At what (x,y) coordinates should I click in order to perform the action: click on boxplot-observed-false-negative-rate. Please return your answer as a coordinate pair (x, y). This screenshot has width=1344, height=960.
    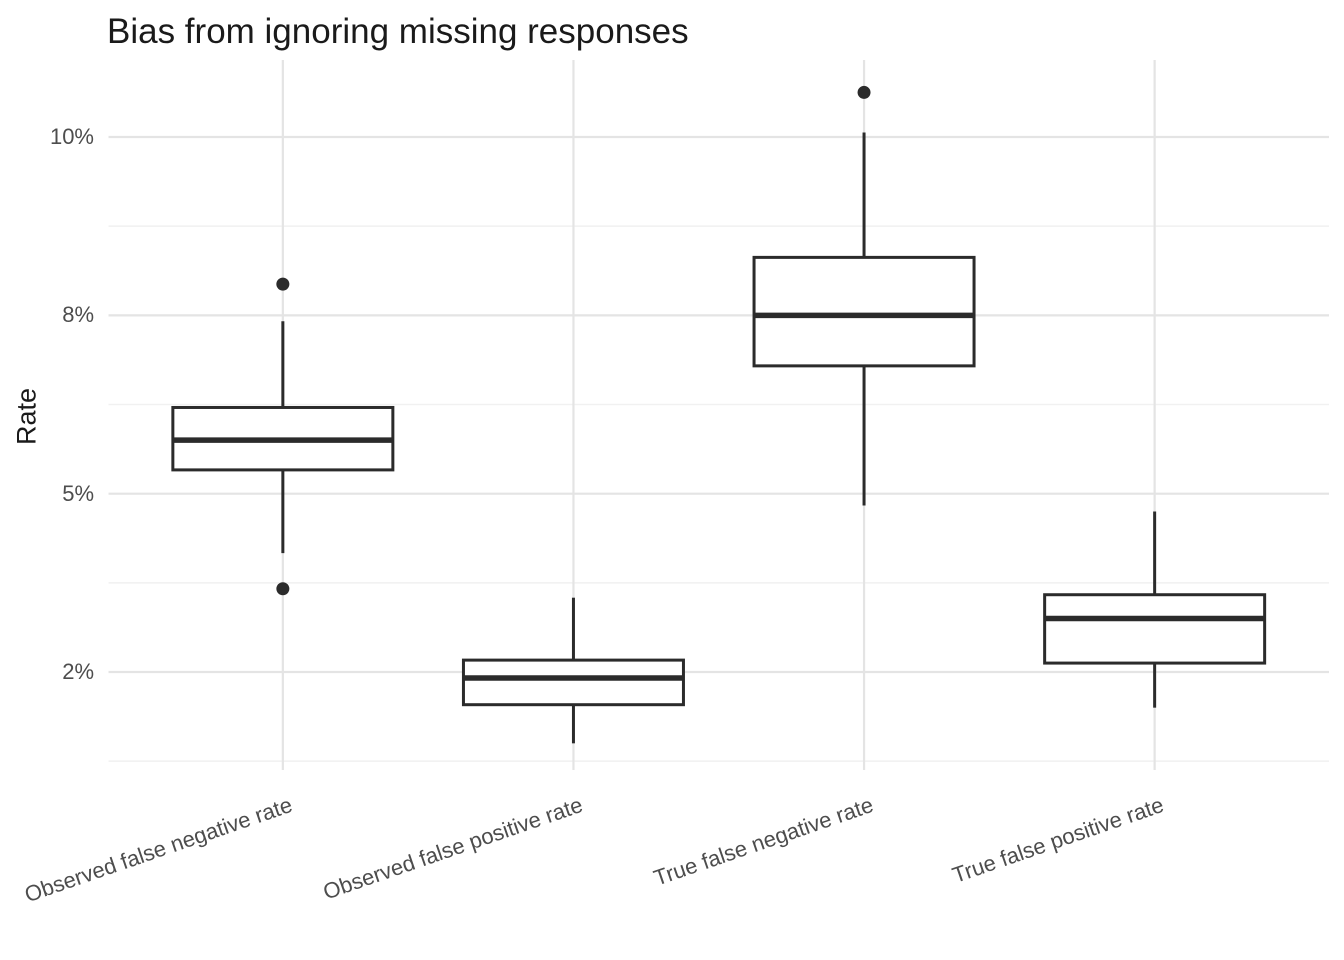
    Looking at the image, I should click on (283, 436).